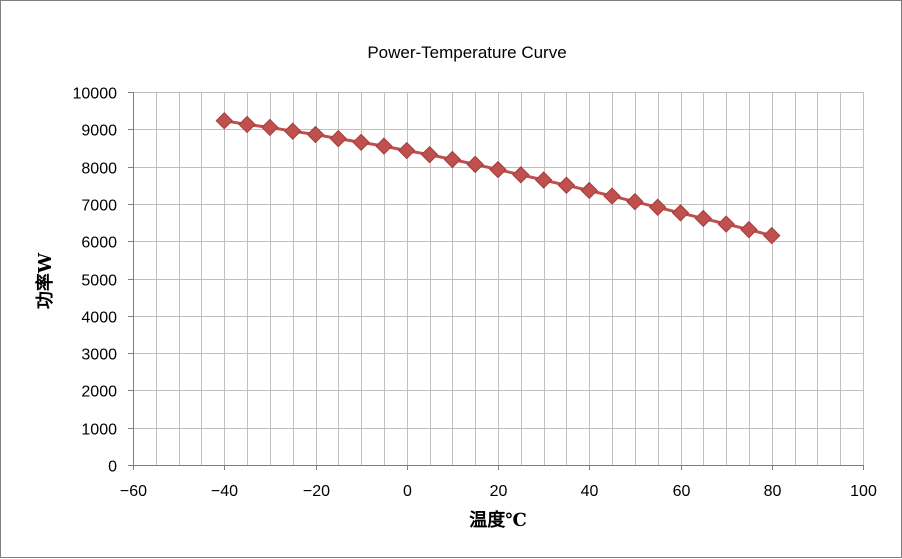  Describe the element at coordinates (99, 430) in the screenshot. I see `y-tick-label: 1000` at that location.